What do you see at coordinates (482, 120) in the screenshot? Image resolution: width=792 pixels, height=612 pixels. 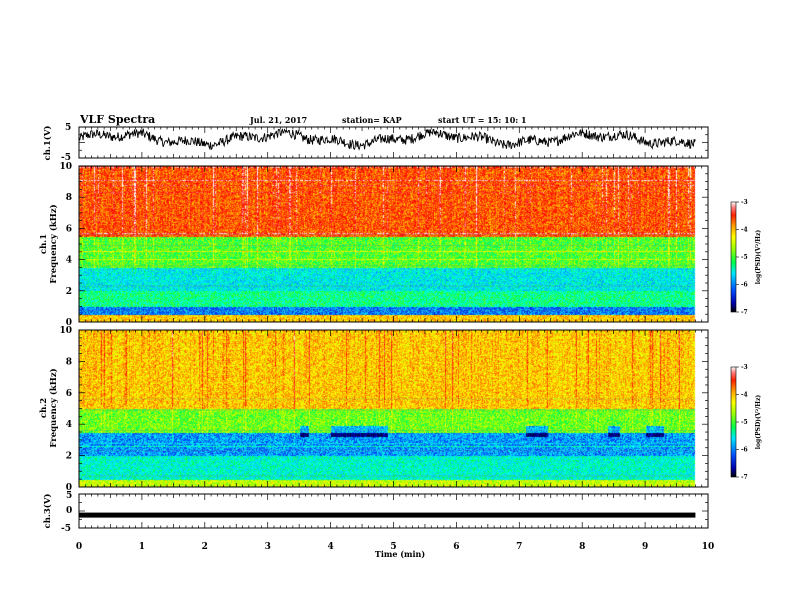 I see `start-time-label: start UT = 15: 10: 1` at bounding box center [482, 120].